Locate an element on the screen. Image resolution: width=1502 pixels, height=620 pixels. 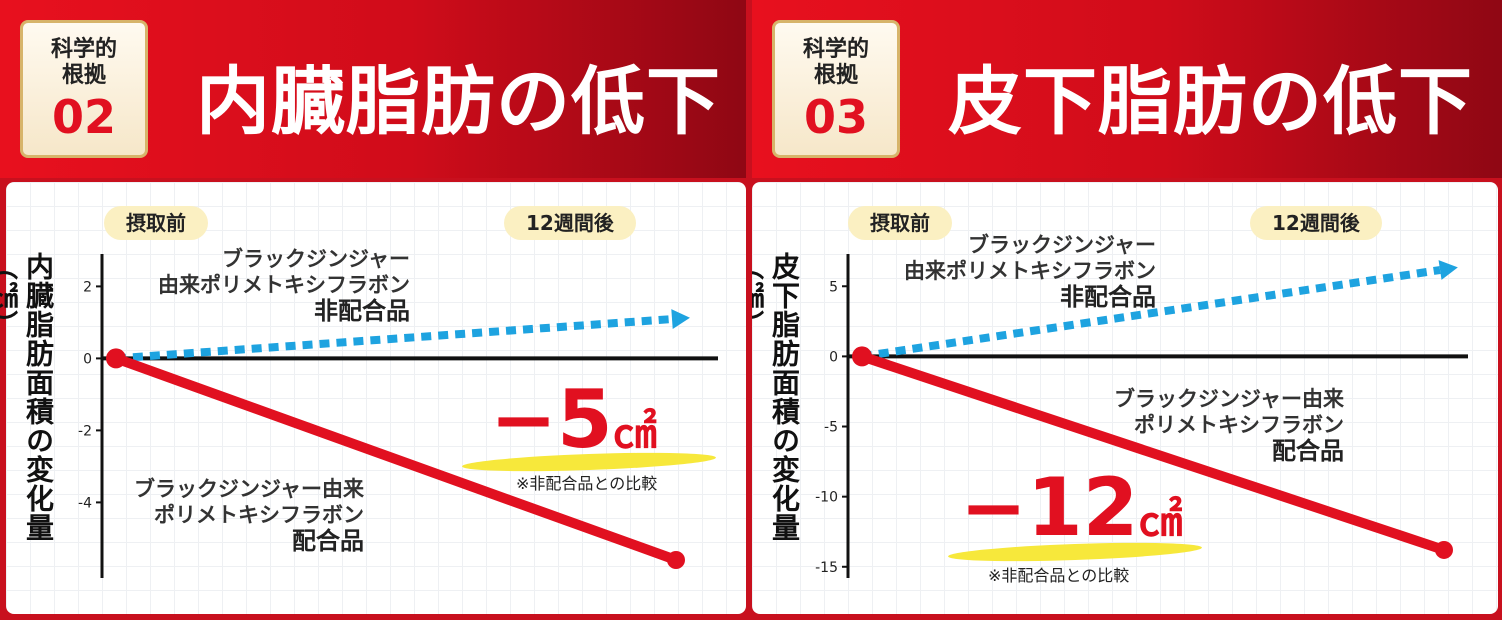
y-tick-label: 2 is located at coordinates (87, 287).